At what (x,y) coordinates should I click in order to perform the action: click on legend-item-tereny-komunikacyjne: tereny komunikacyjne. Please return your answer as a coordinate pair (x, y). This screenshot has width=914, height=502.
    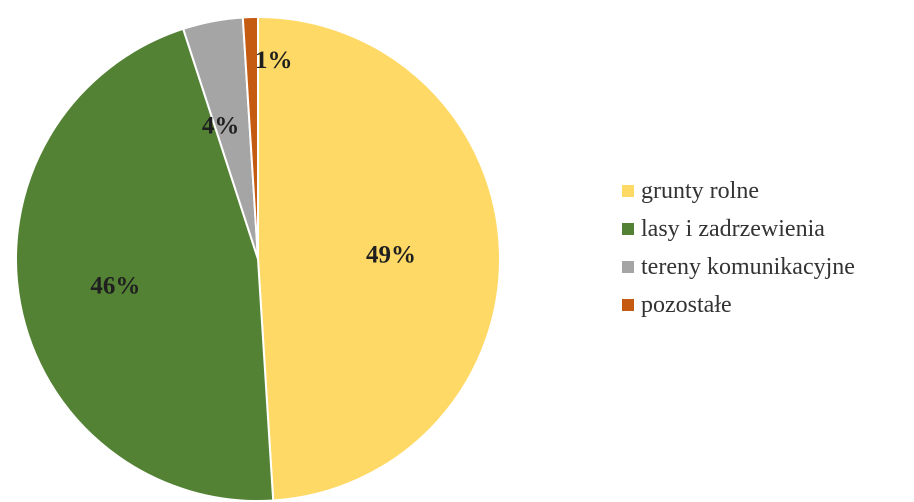
    Looking at the image, I should click on (738, 267).